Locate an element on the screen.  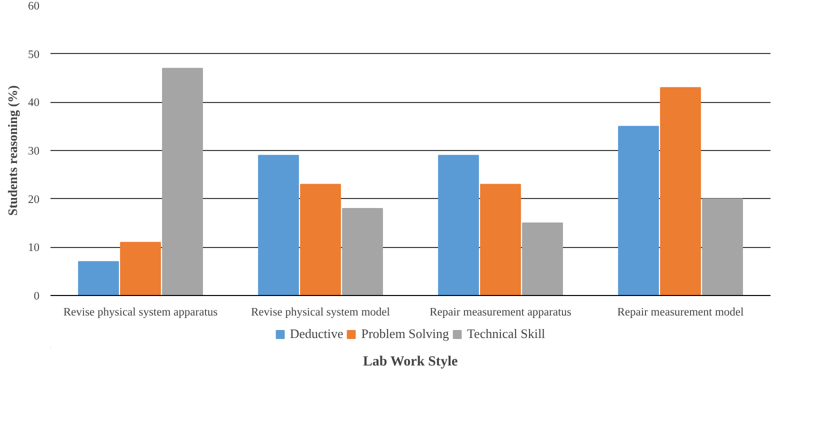
legend-label: Problem Solving is located at coordinates (405, 334).